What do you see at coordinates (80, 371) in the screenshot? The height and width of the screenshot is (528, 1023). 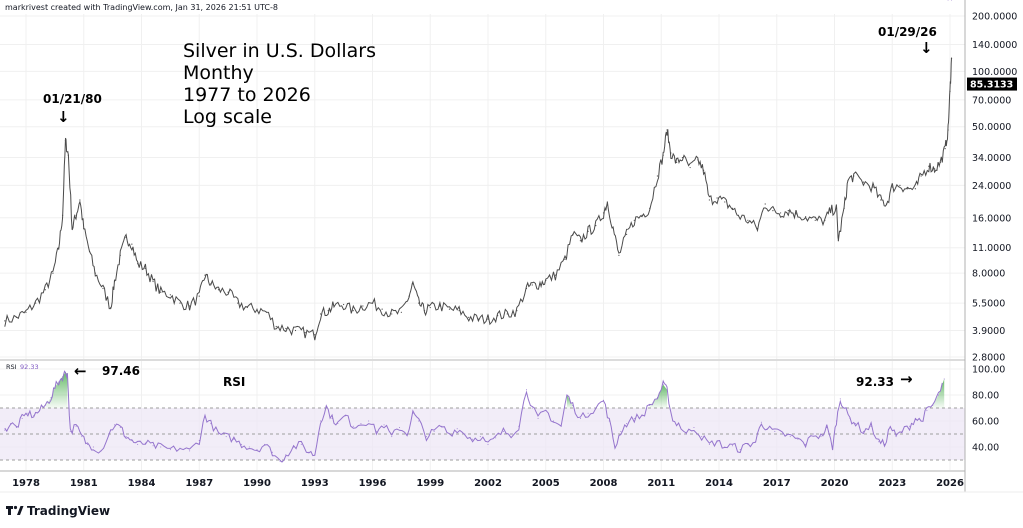 I see `arrow-left-icon: ←` at bounding box center [80, 371].